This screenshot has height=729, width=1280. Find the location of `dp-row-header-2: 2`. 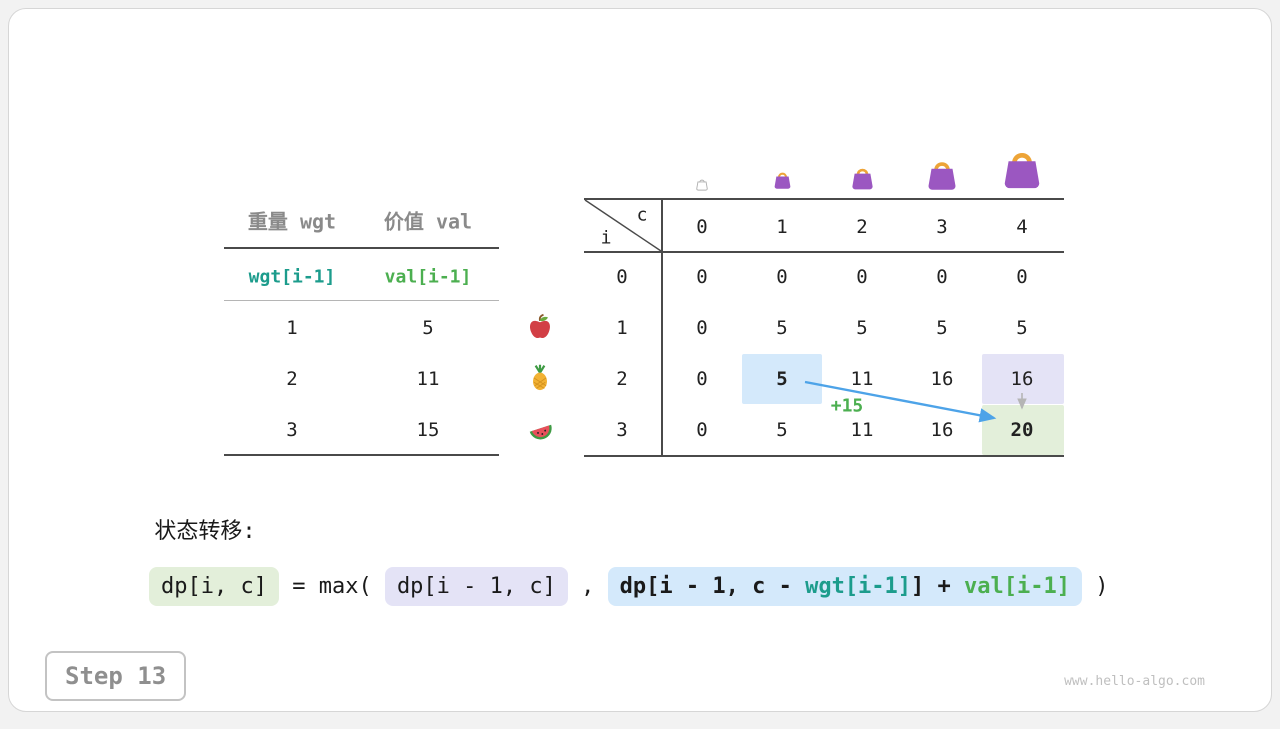

dp-row-header-2: 2 is located at coordinates (622, 379).